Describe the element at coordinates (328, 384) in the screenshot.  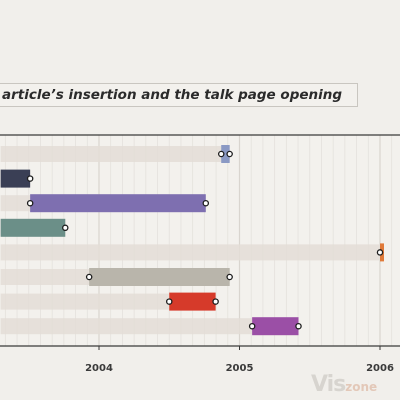
I see `watermark-main: Vis` at that location.